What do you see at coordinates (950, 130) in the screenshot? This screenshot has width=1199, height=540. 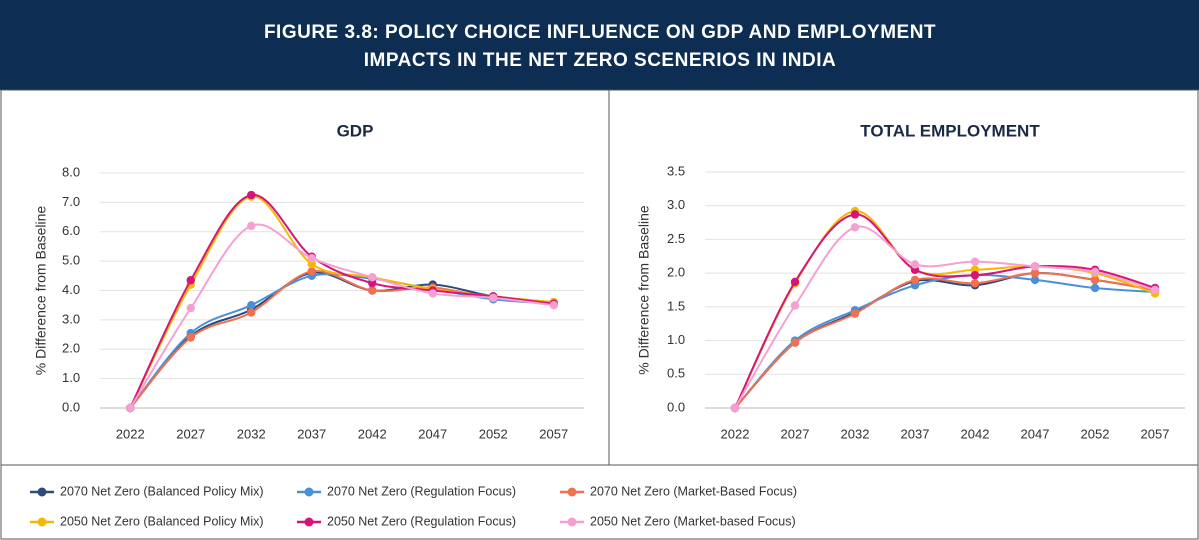 I see `chart-title: TOTAL EMPLOYMENT` at bounding box center [950, 130].